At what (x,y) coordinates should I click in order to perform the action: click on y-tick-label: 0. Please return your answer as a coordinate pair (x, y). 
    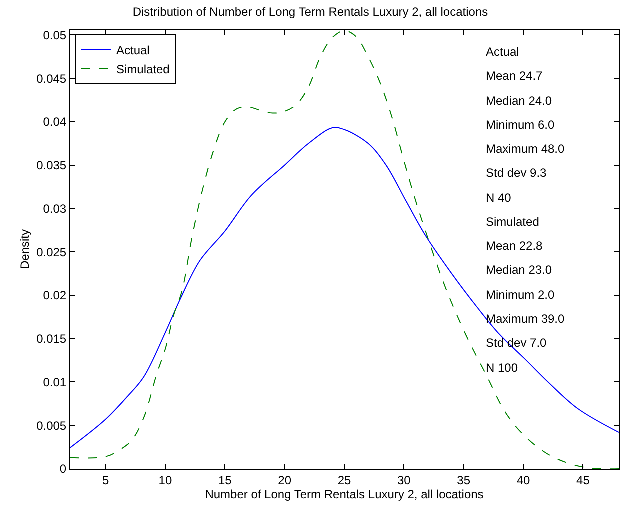
    Looking at the image, I should click on (63, 469).